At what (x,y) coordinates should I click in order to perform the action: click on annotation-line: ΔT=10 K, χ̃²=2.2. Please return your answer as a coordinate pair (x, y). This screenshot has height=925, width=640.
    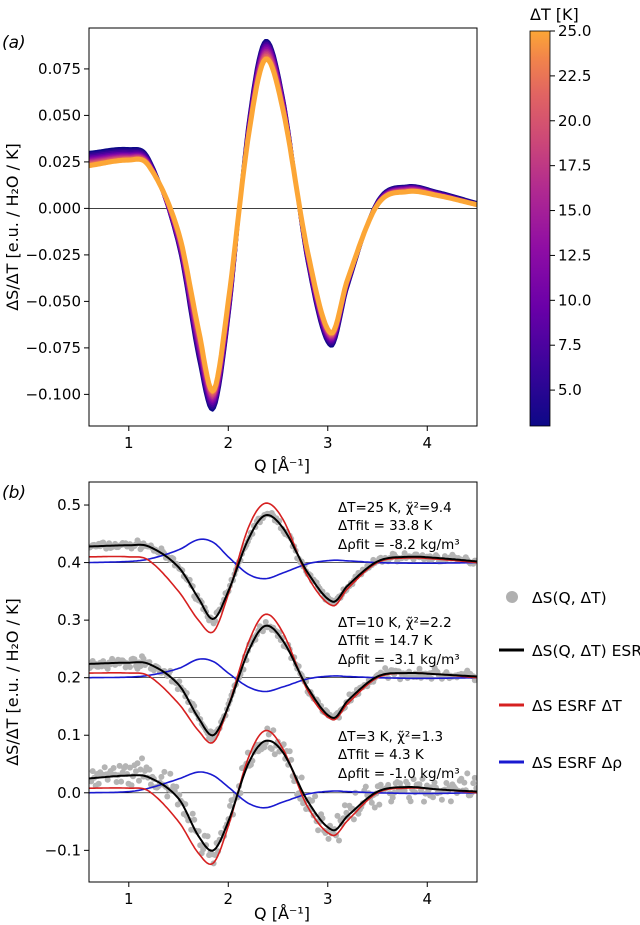
    Looking at the image, I should click on (395, 623).